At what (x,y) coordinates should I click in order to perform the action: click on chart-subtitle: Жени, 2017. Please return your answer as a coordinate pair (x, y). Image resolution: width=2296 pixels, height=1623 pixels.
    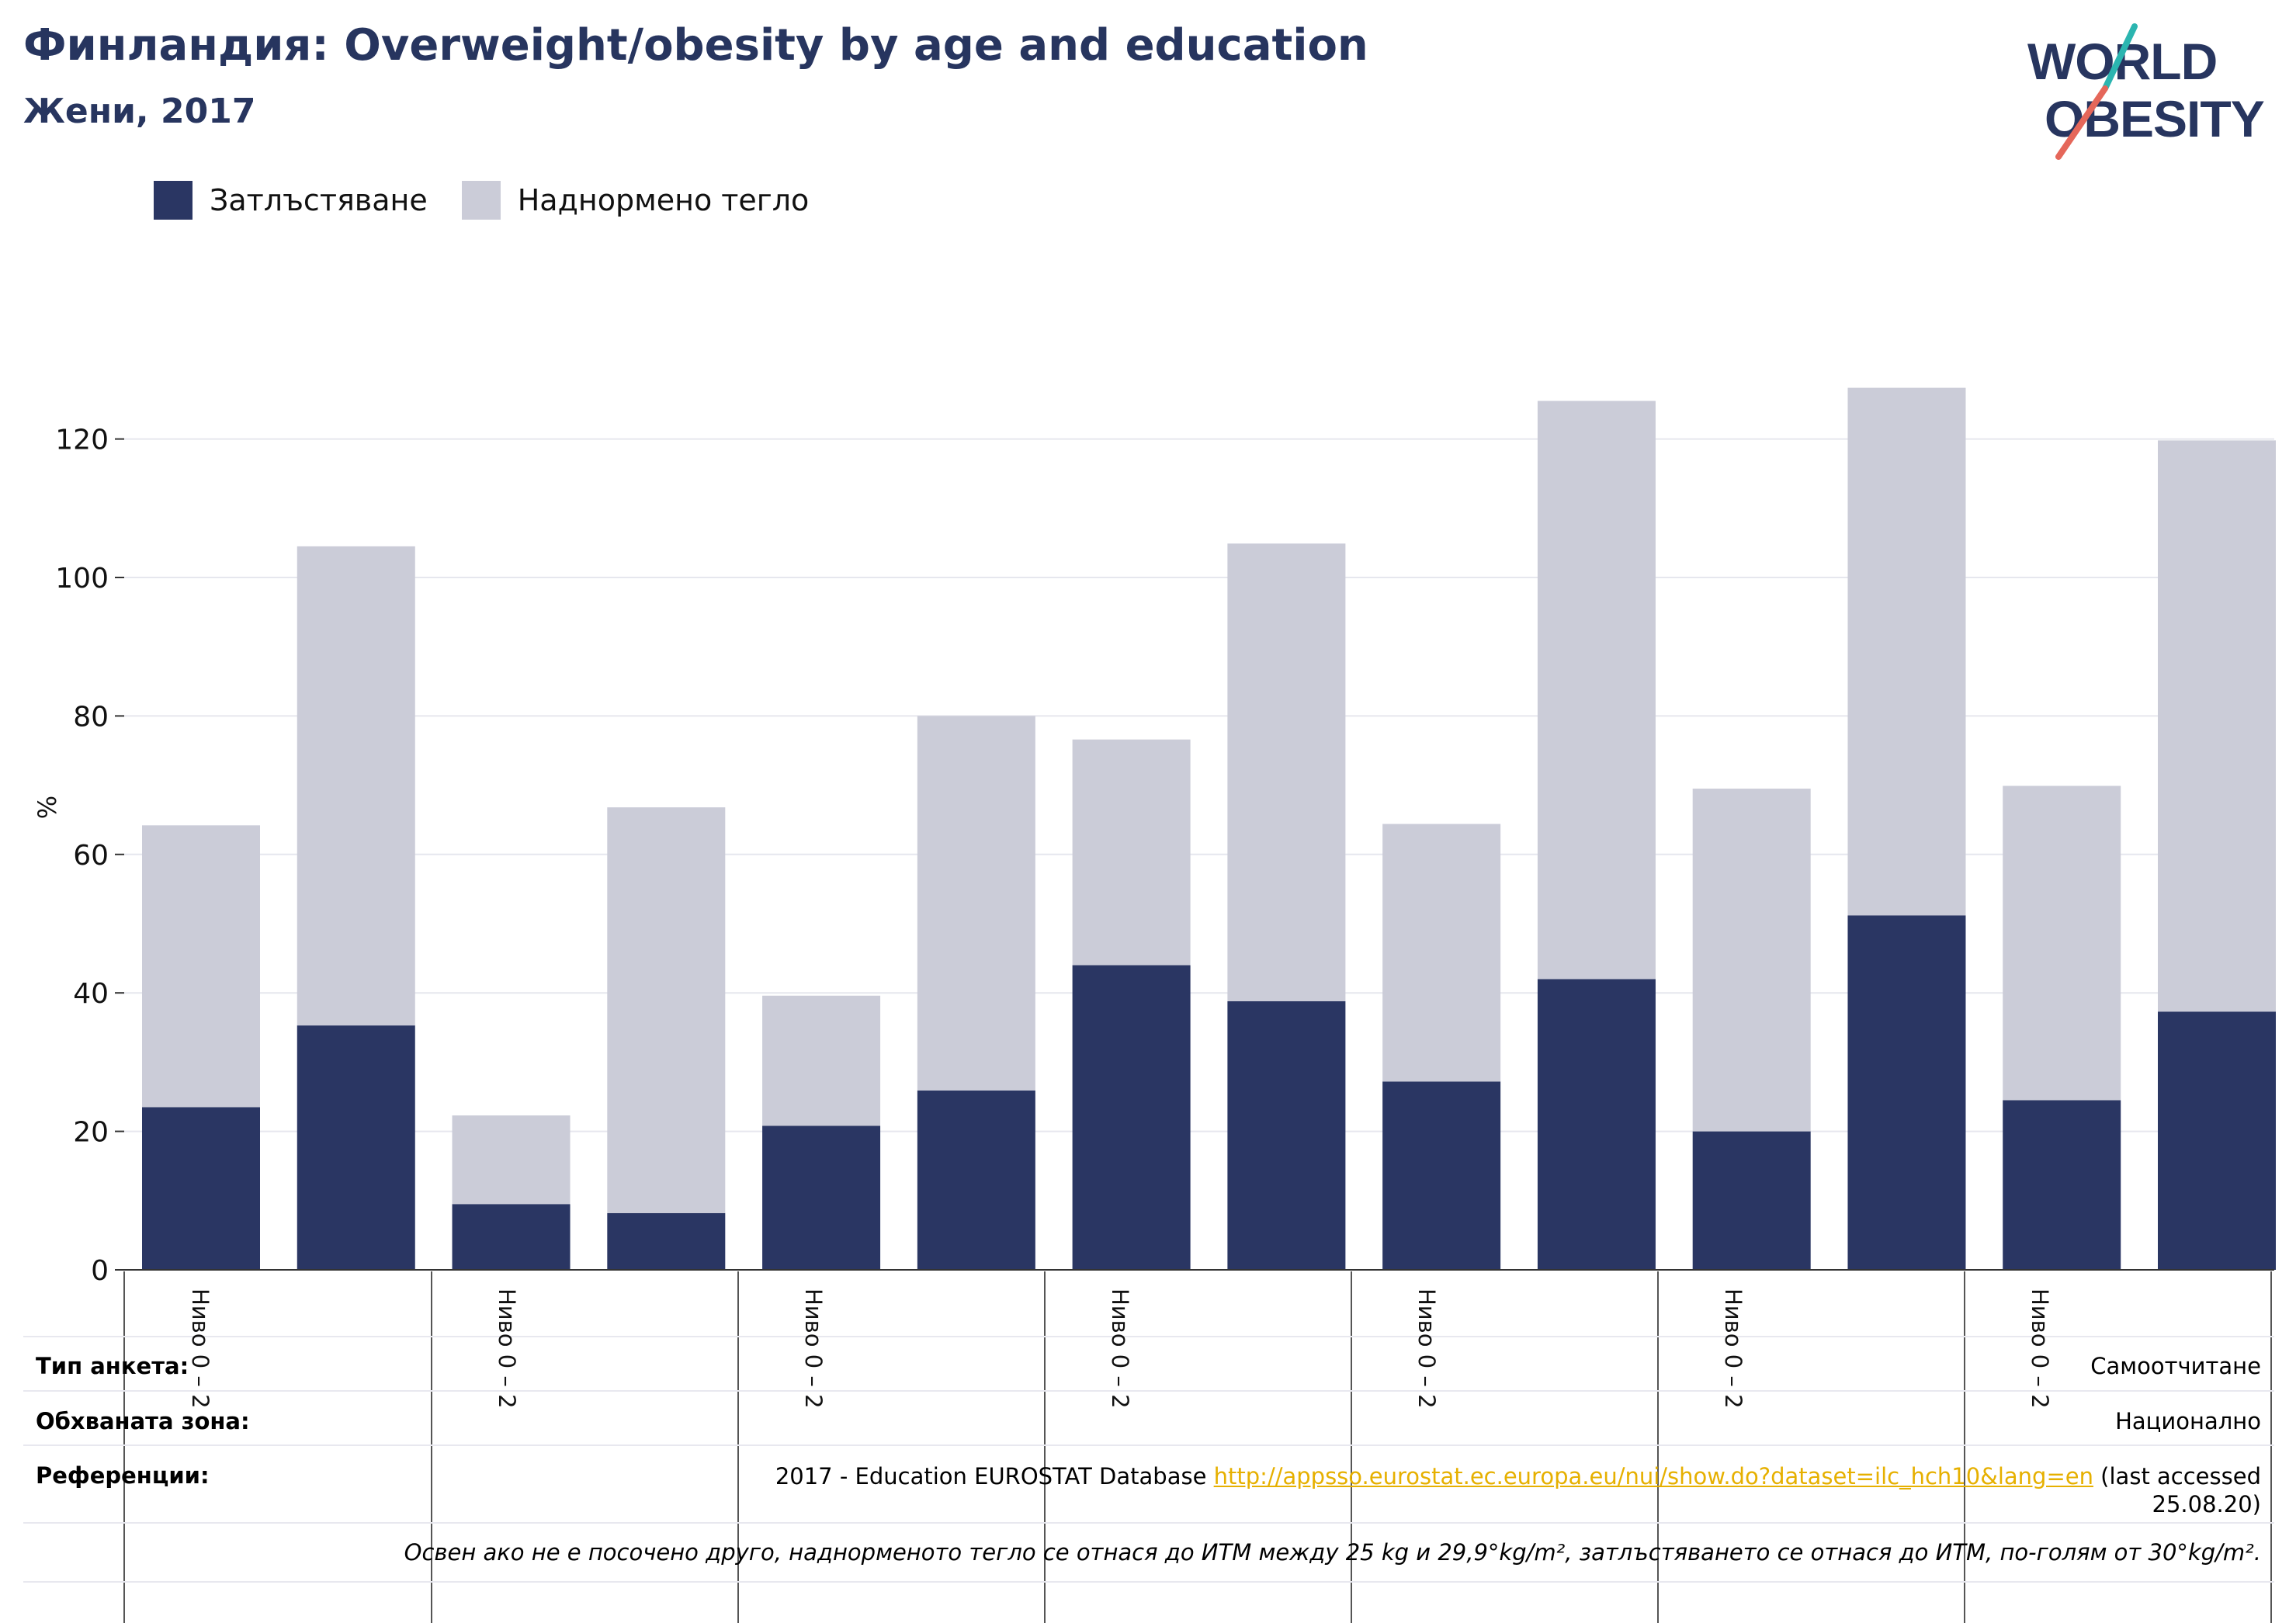
    Looking at the image, I should click on (139, 112).